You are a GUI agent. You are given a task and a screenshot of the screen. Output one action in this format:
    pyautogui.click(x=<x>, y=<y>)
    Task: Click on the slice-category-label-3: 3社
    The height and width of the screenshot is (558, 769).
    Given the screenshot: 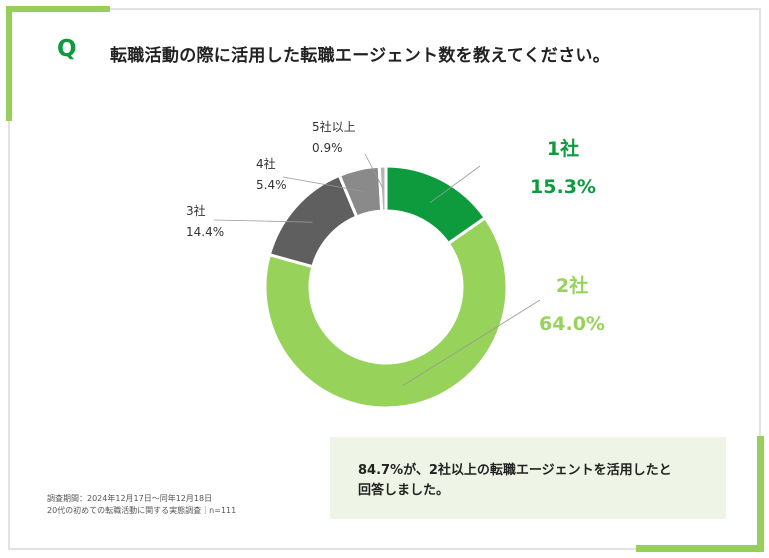 What is the action you would take?
    pyautogui.click(x=196, y=210)
    